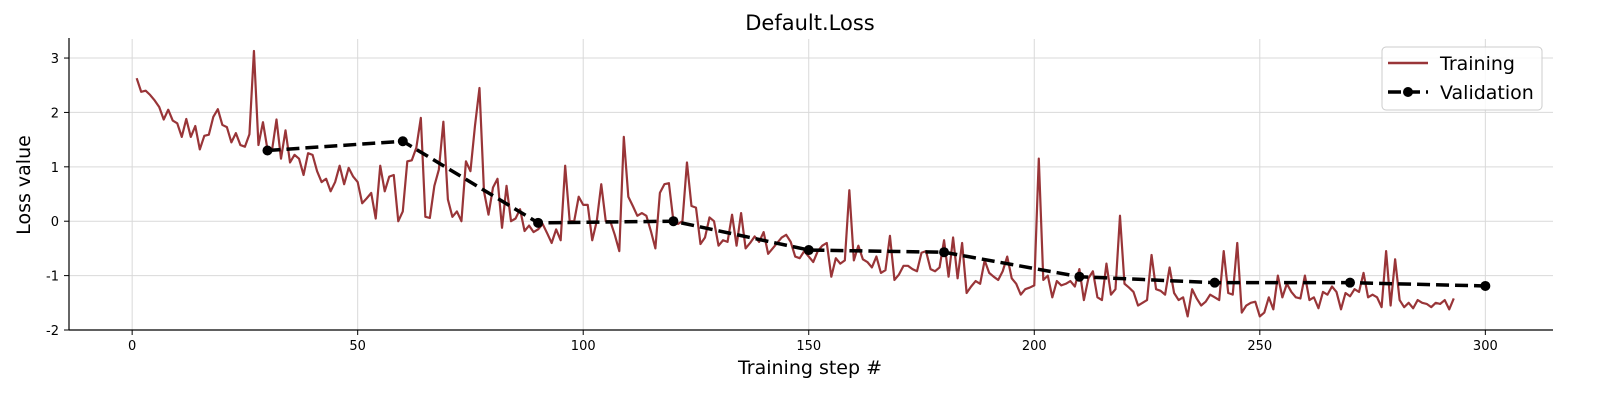 Image resolution: width=1600 pixels, height=400 pixels. What do you see at coordinates (583, 346) in the screenshot?
I see `x-tick-label: 100` at bounding box center [583, 346].